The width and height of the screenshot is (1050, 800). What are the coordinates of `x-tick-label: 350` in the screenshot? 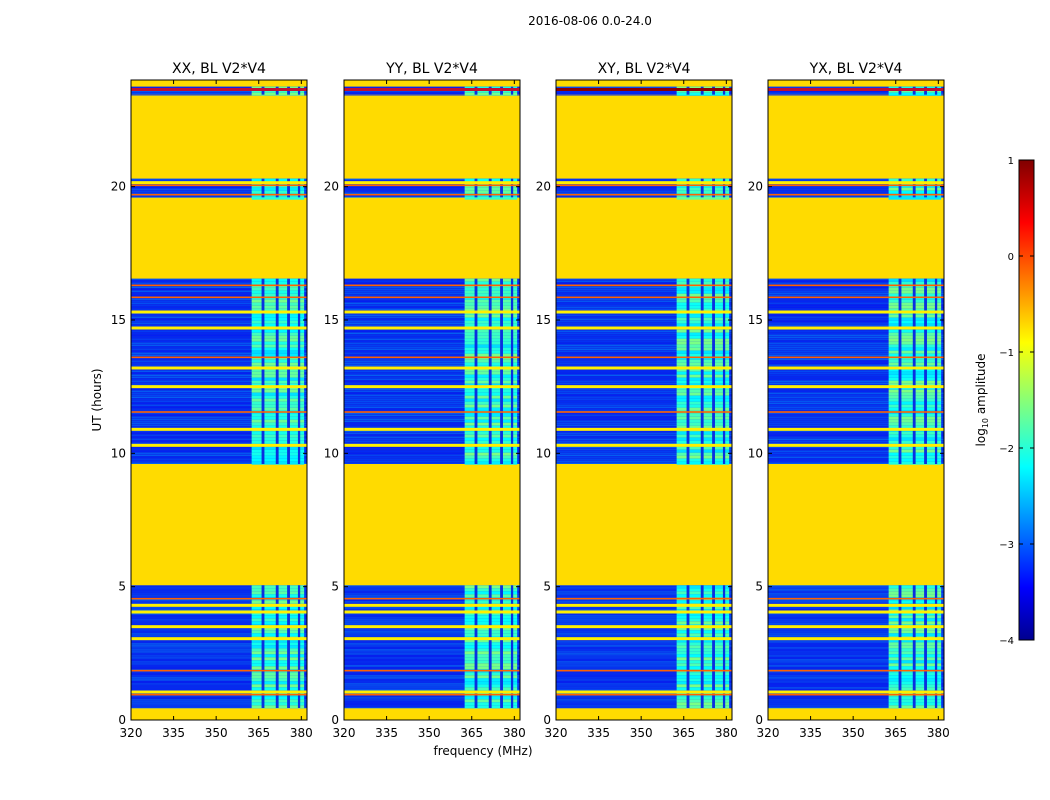 It's located at (429, 733).